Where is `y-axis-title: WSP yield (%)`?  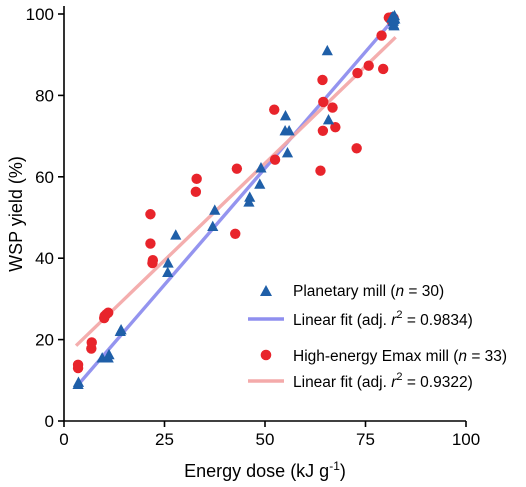 y-axis-title: WSP yield (%) is located at coordinates (16, 214).